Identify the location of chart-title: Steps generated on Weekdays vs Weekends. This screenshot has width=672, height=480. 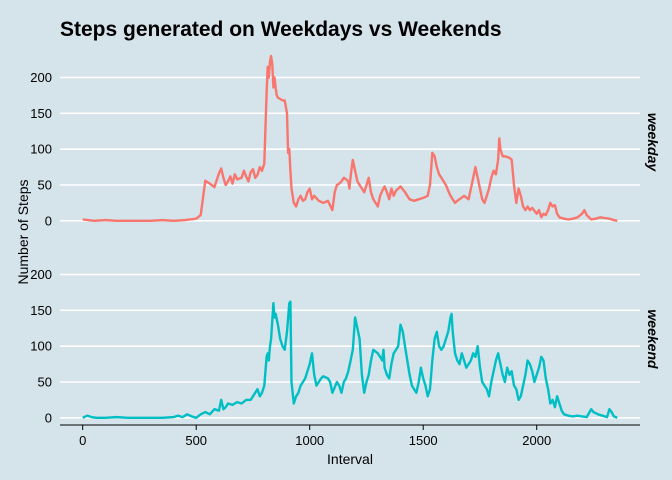
(281, 29).